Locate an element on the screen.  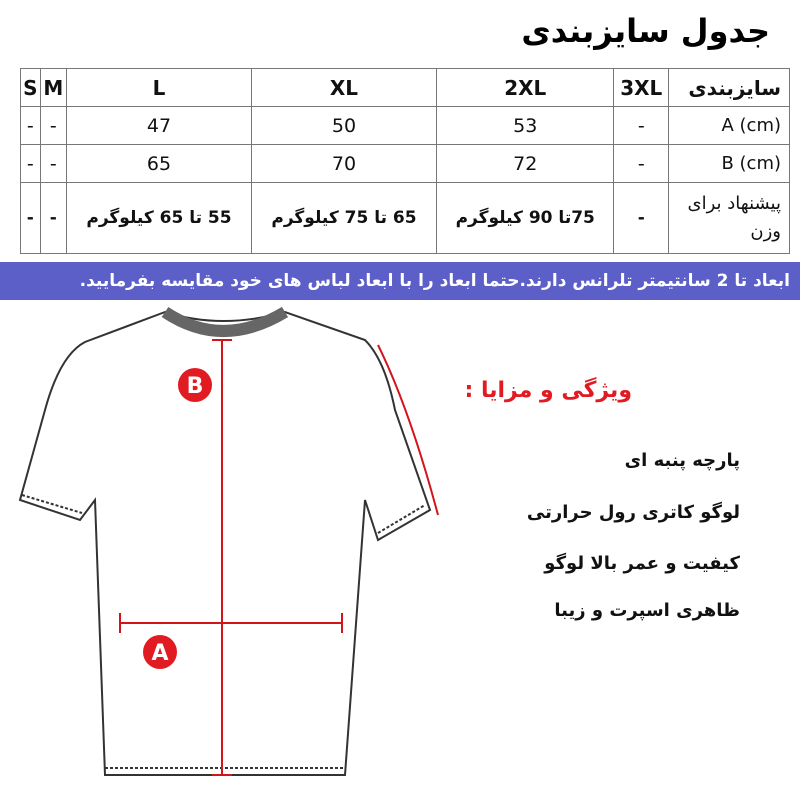
features-title: ویژگی و مزایا : is located at coordinates (548, 390).